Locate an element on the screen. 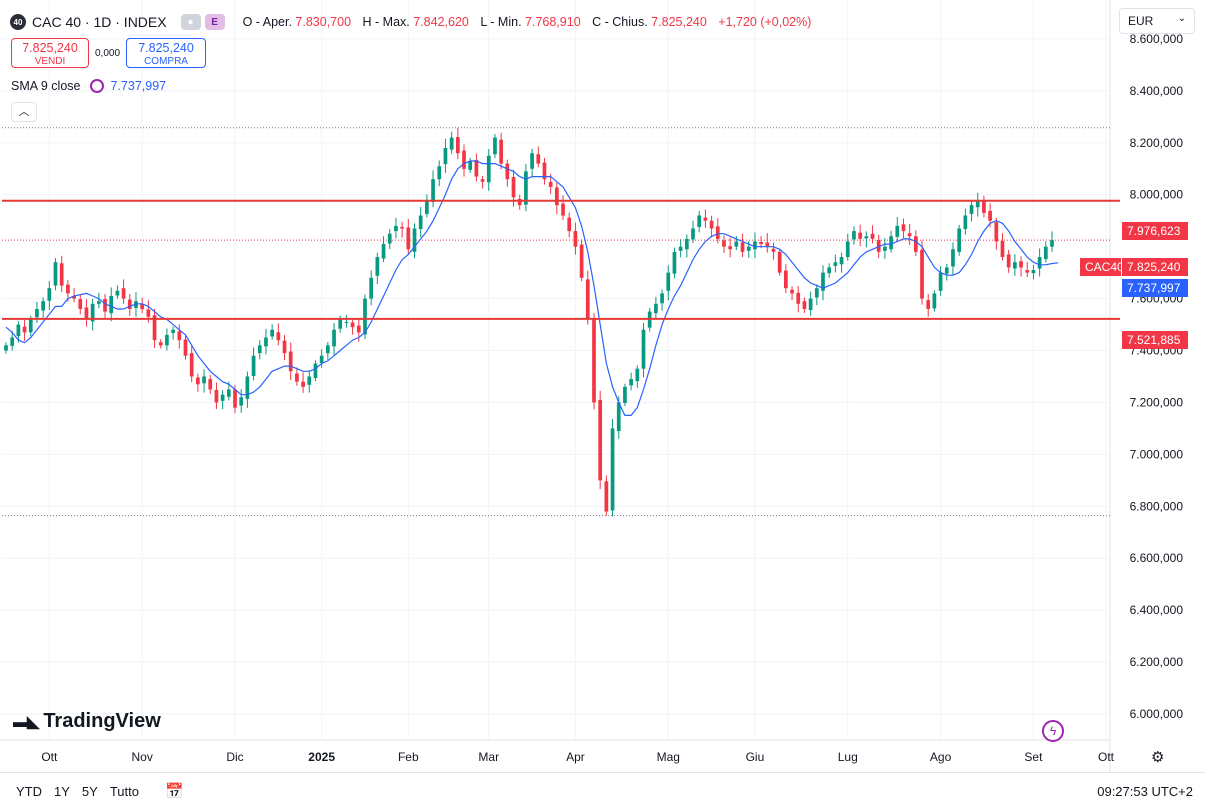  clock-readout: 09:27:53 UTC+2 is located at coordinates (1145, 791).